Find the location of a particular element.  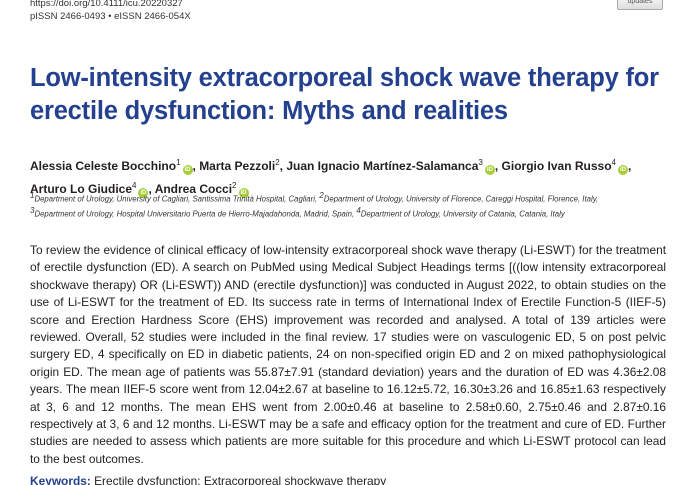

author-name: Alessia Celeste Bocchino is located at coordinates (103, 166).